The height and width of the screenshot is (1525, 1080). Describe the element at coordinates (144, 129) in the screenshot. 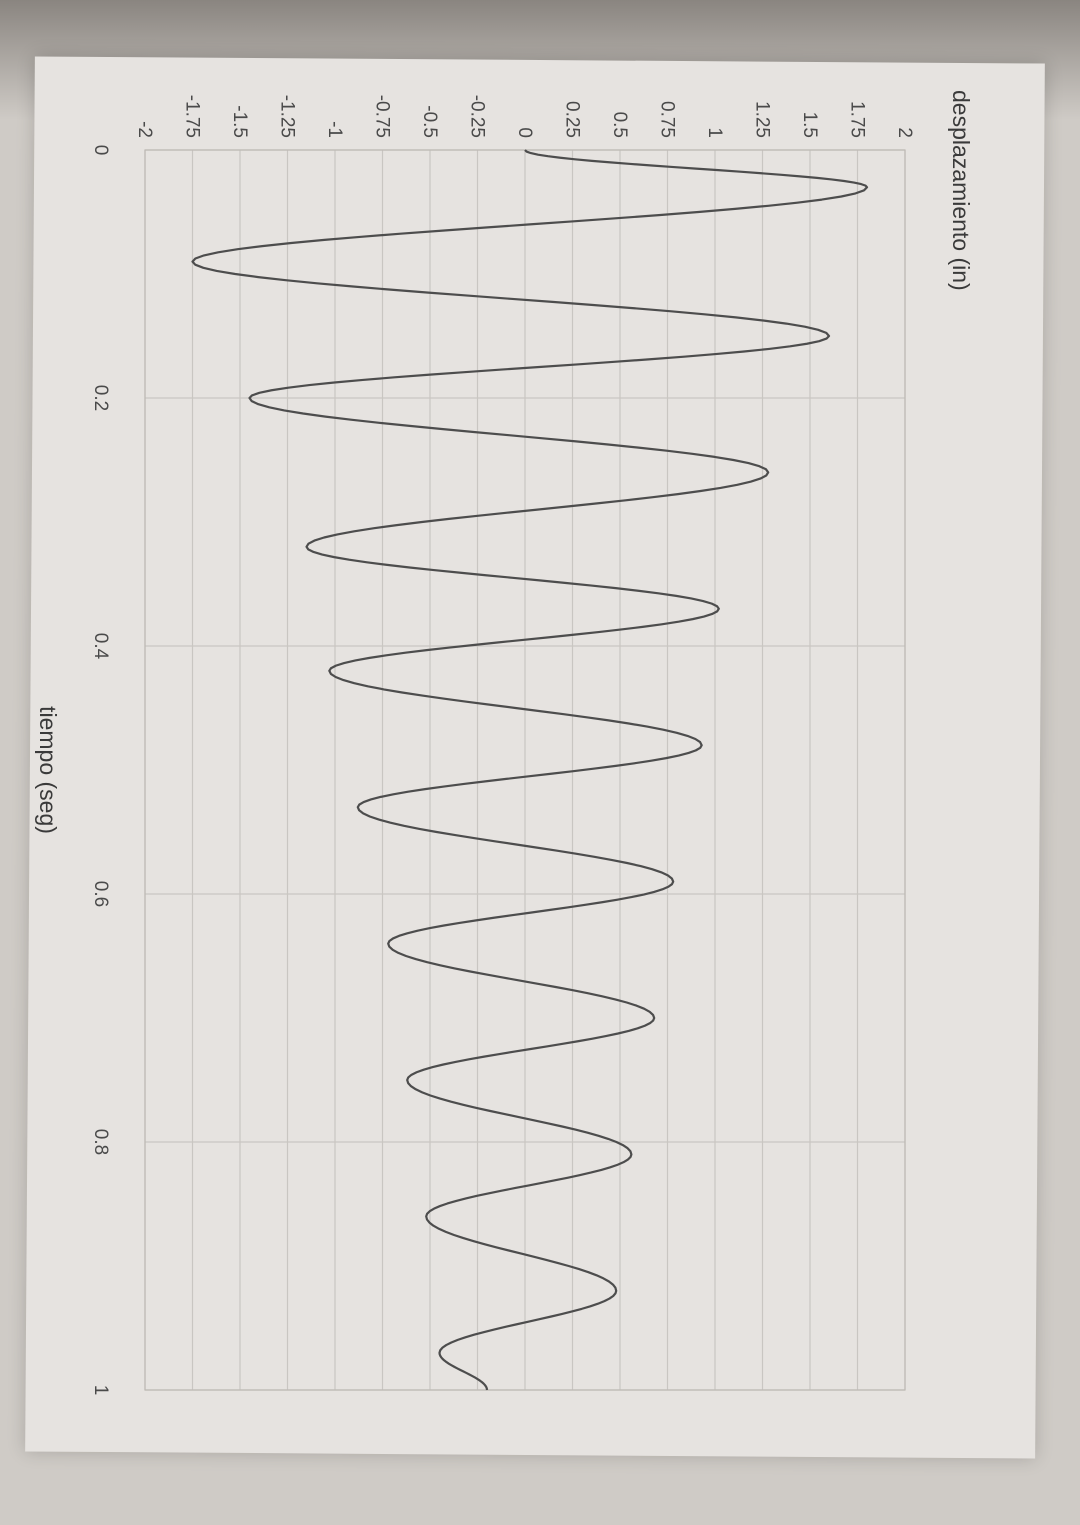

I see `y-tick-label: -2` at that location.